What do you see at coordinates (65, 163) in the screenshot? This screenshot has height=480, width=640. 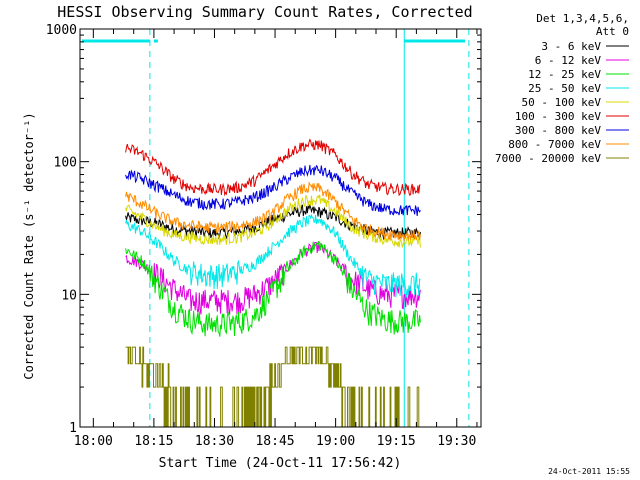 I see `y-tick-label: 100` at bounding box center [65, 163].